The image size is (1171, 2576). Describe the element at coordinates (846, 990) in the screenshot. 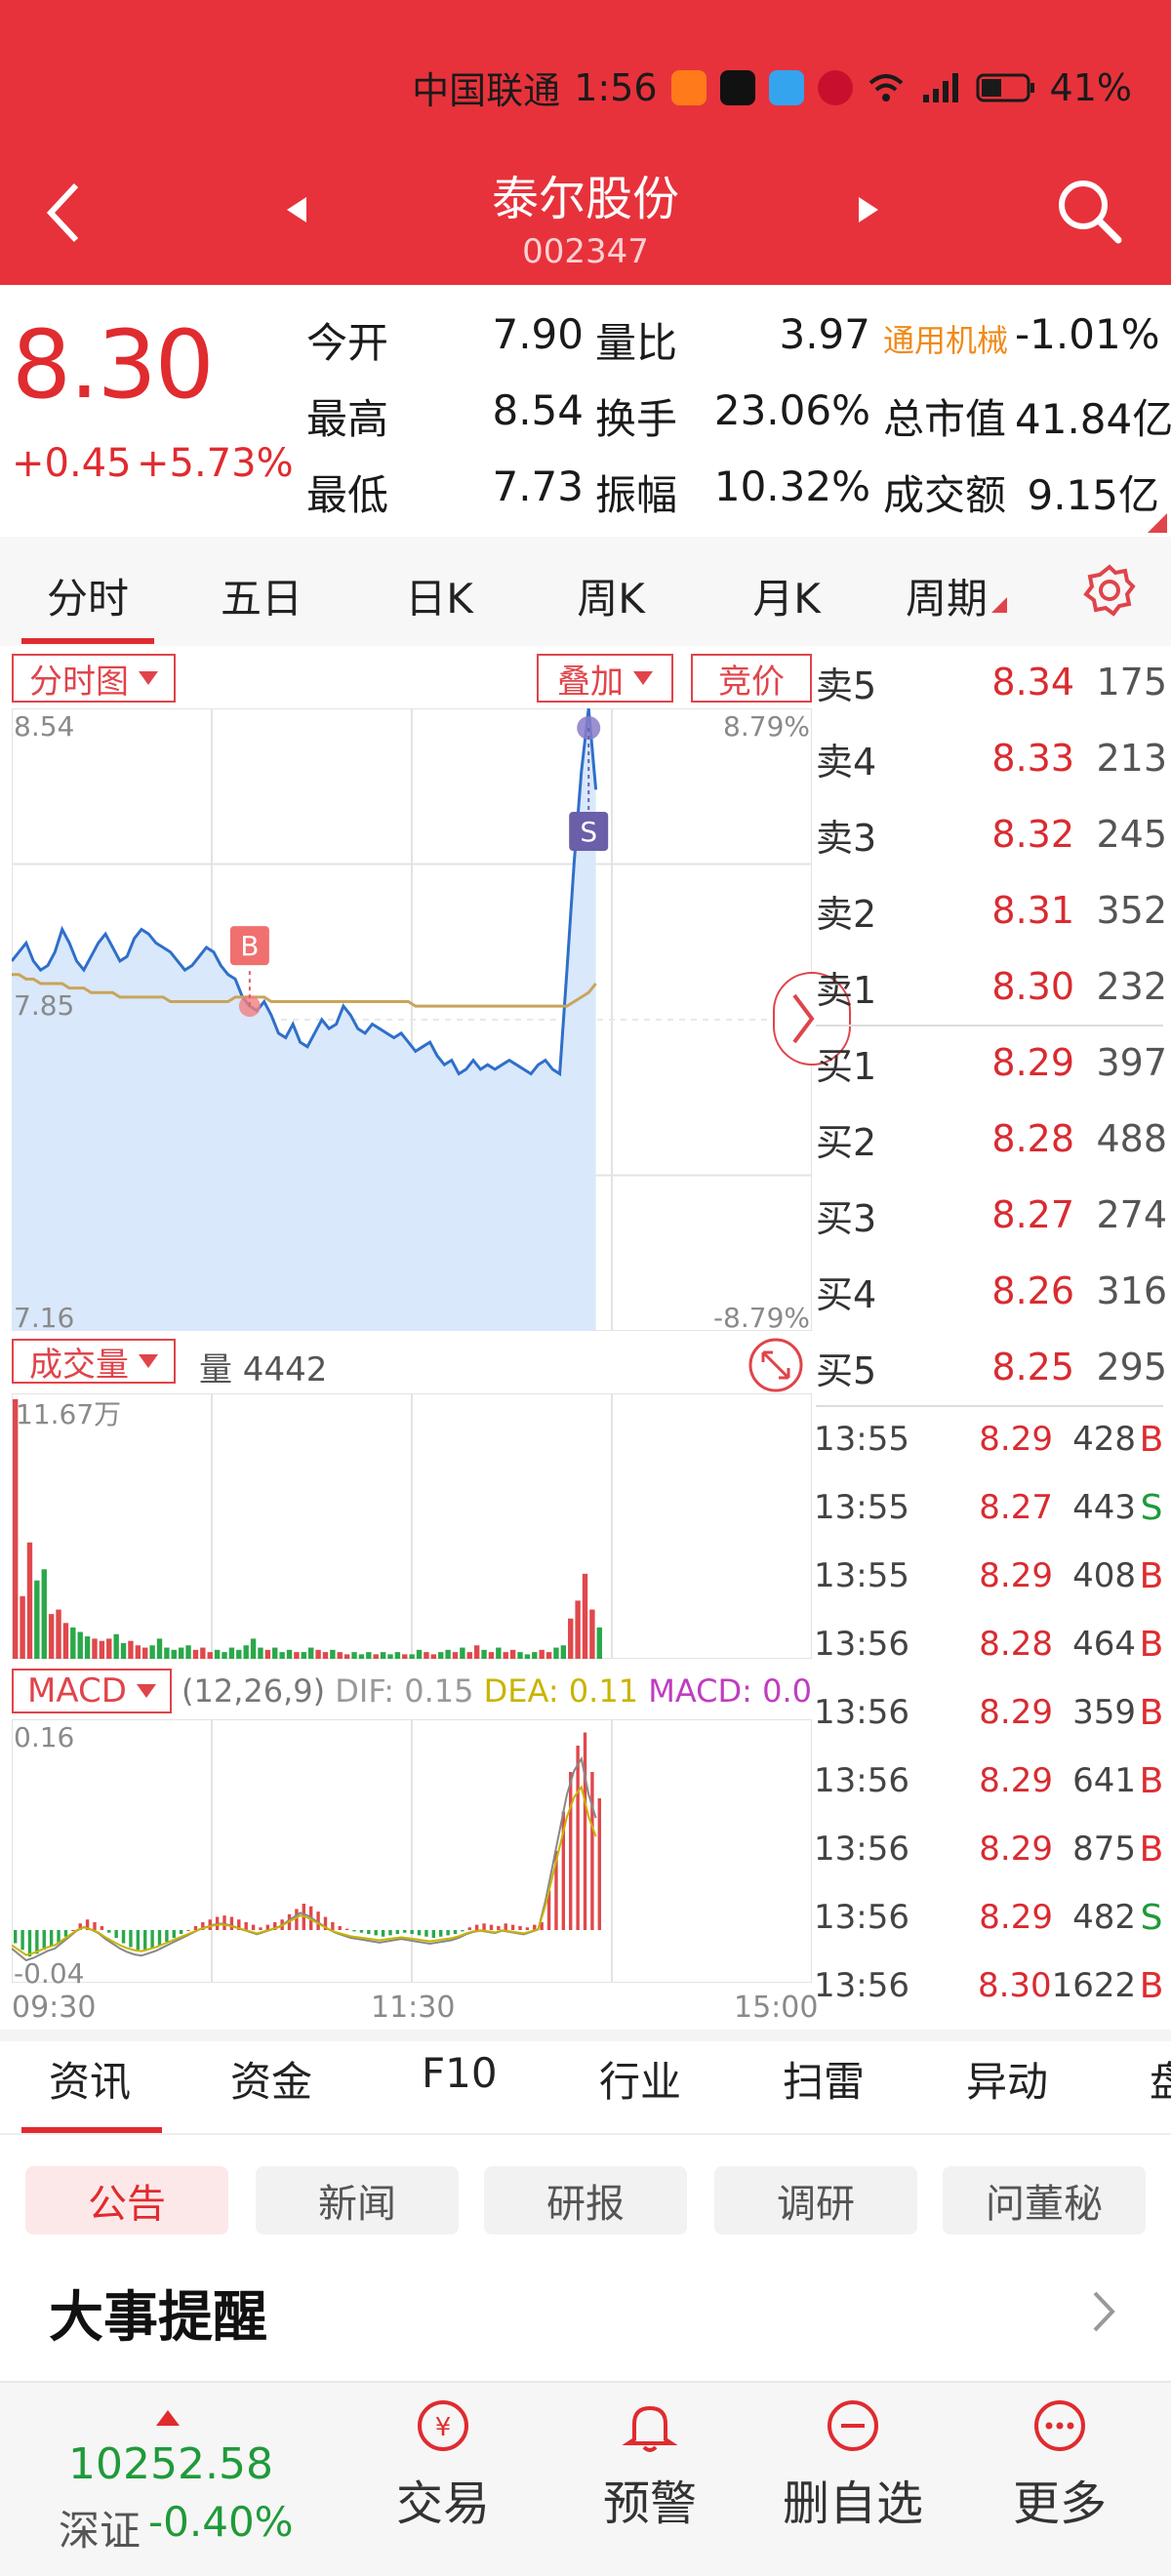

I see `ask-label: 卖1` at that location.